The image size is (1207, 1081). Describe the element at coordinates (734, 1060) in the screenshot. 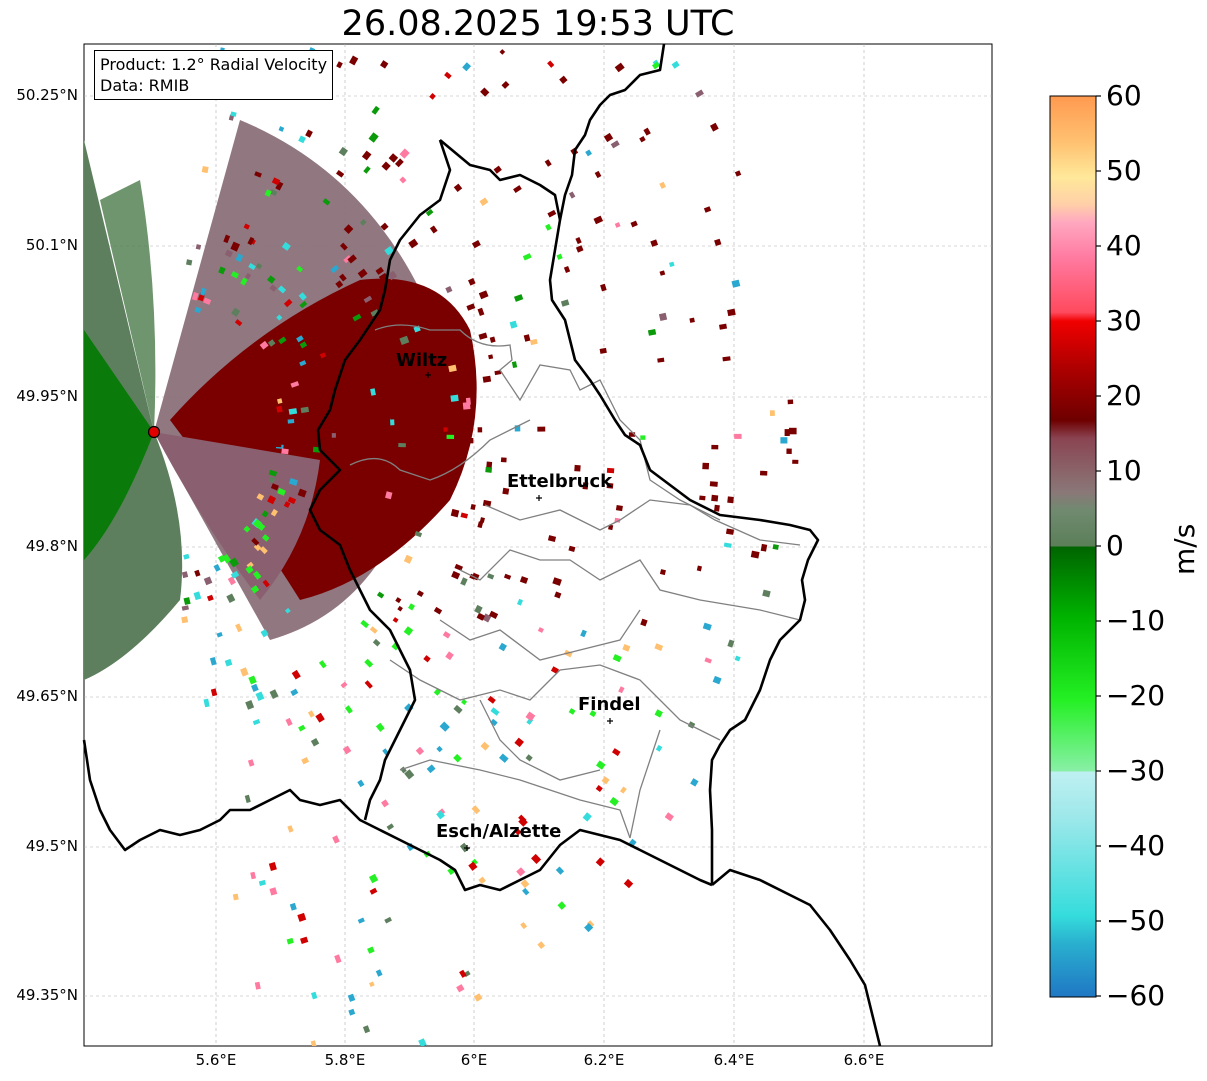

I see `lon-label-6-4: 6.4°E` at that location.